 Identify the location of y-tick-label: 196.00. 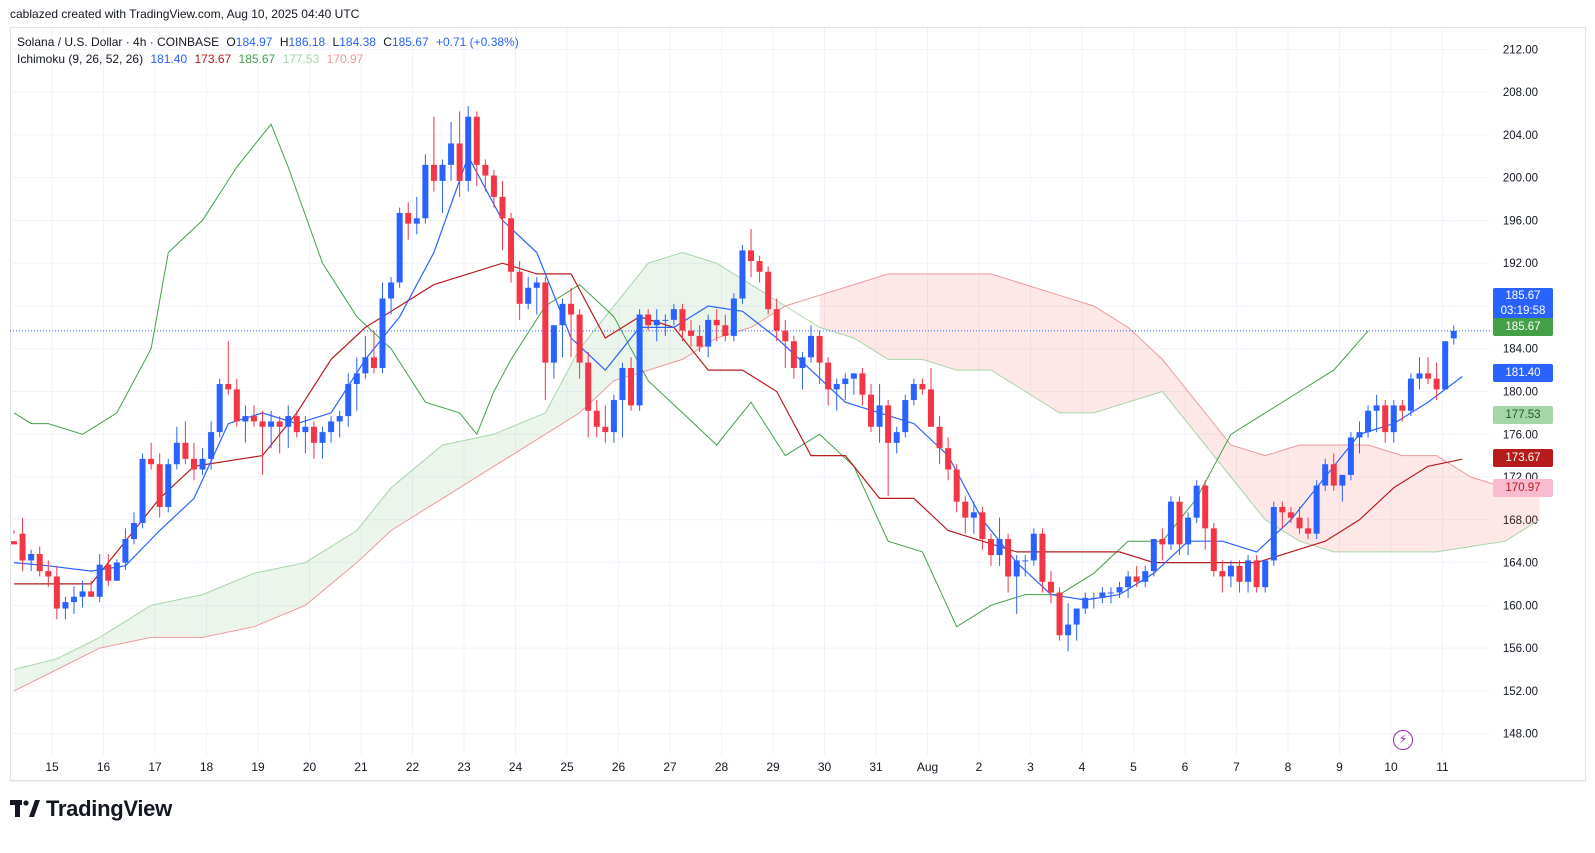
(1520, 221).